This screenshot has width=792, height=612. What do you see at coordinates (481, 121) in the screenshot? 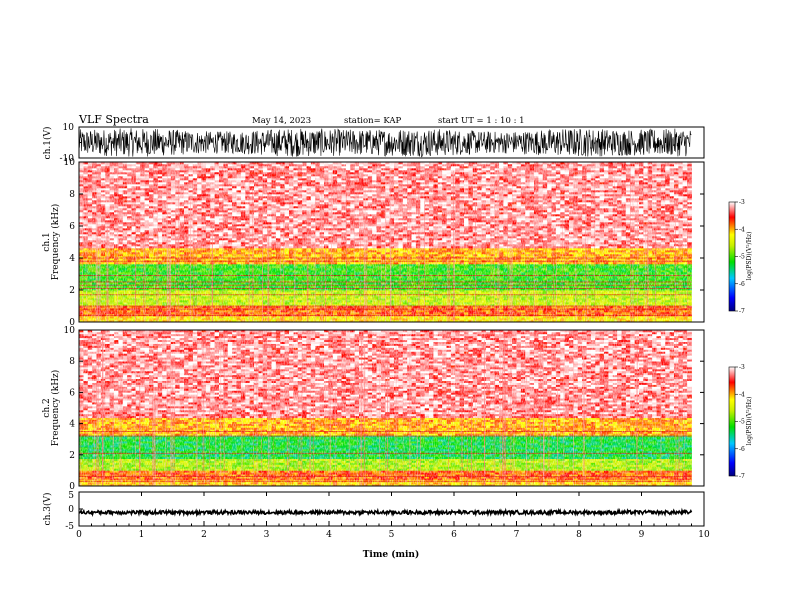
I see `start-time-label: start UT = 1 : 10 : 1` at bounding box center [481, 121].